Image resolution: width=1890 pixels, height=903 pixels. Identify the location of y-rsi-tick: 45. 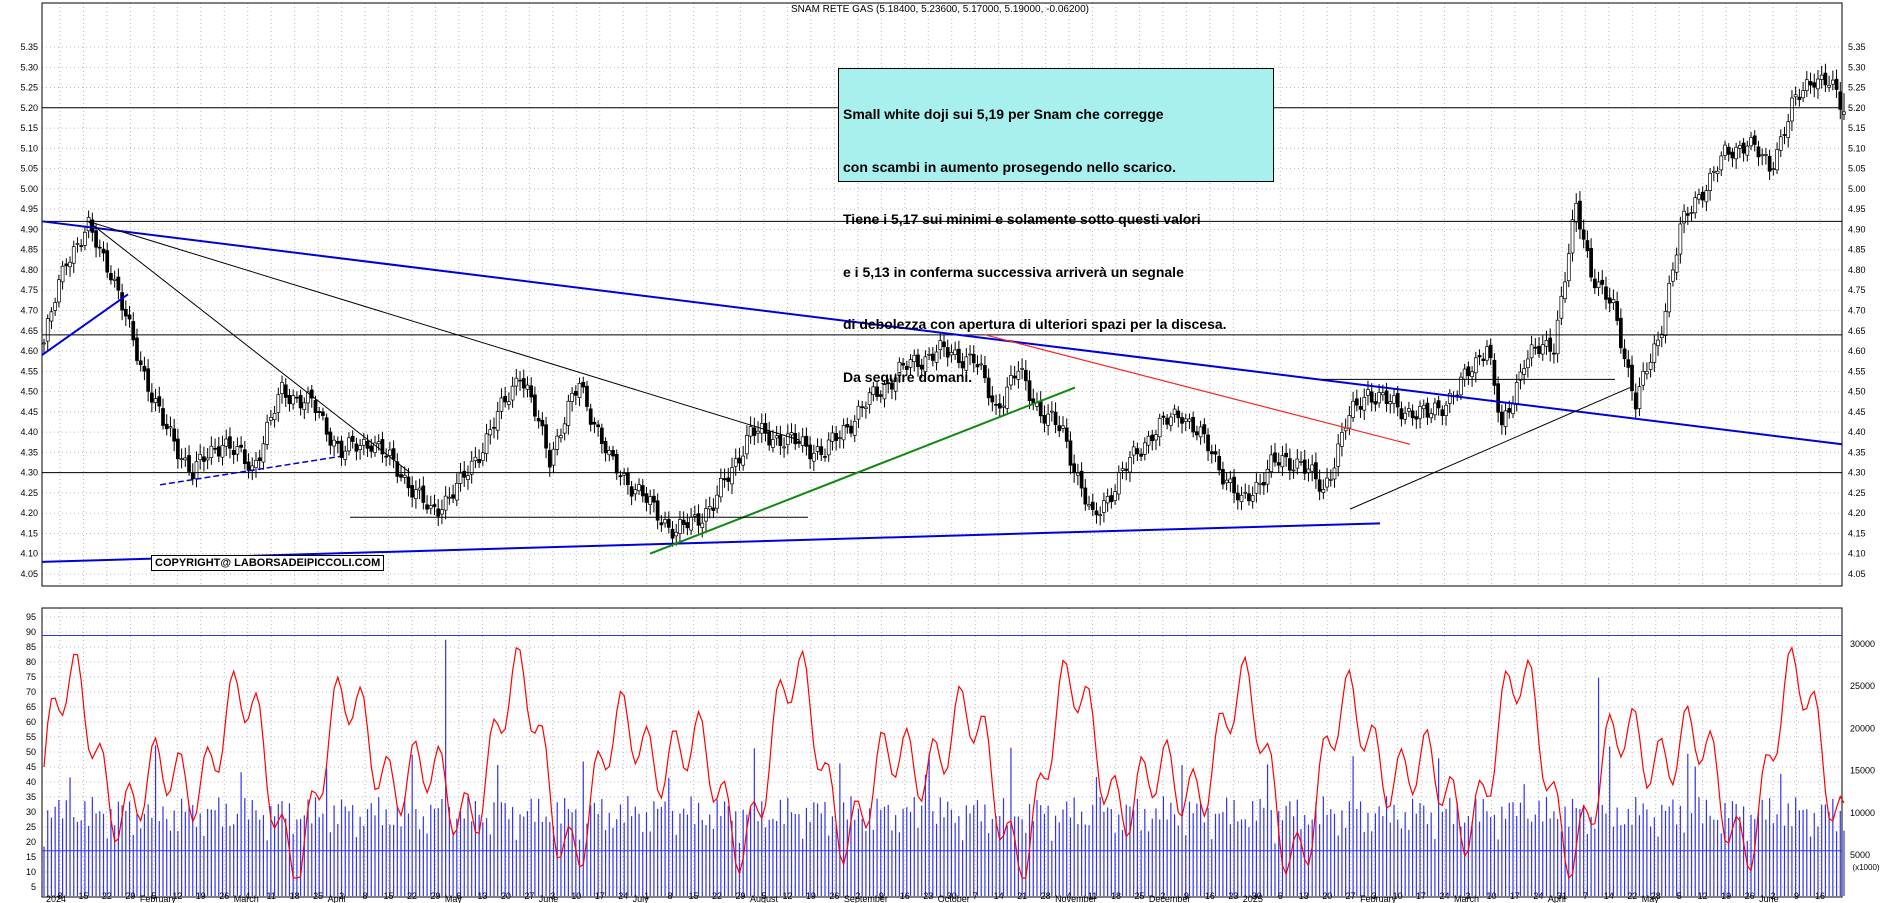
(31, 767).